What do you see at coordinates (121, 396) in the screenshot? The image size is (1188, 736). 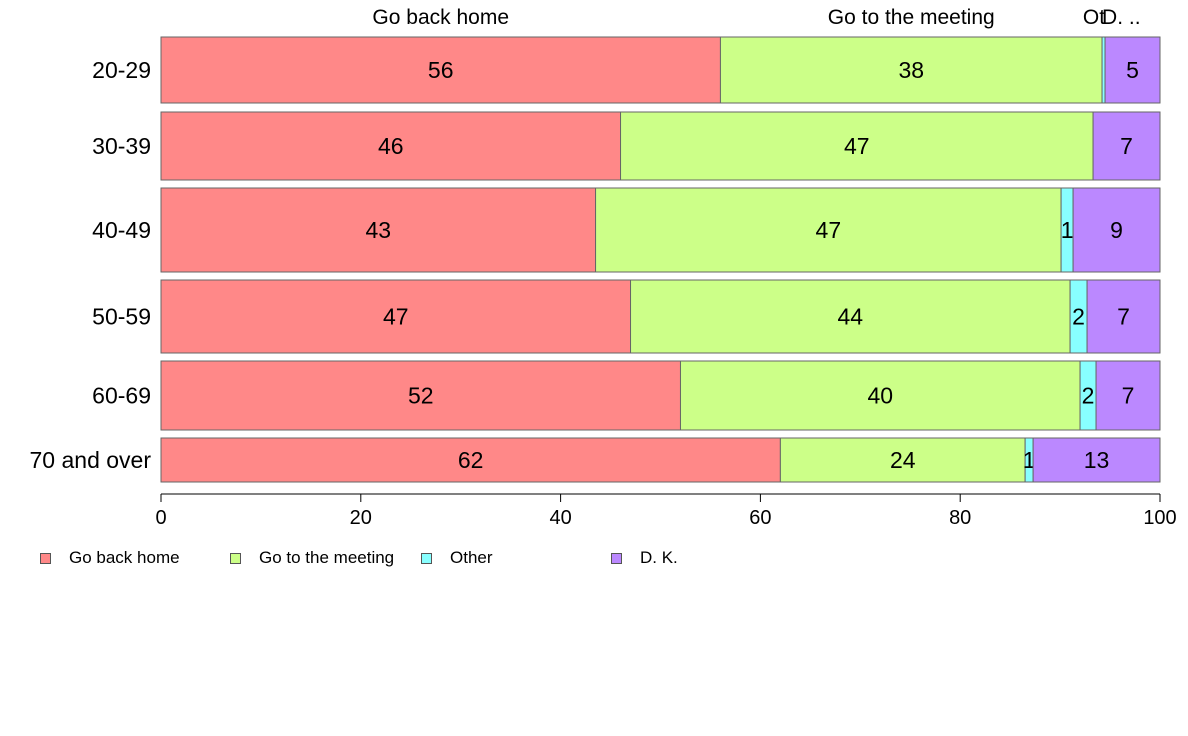 I see `category-label: 60-69` at bounding box center [121, 396].